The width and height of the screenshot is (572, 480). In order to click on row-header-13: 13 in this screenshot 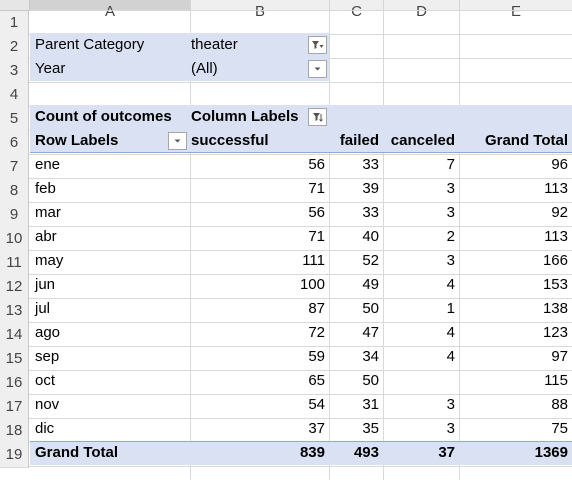, I will do `click(14, 311)`.